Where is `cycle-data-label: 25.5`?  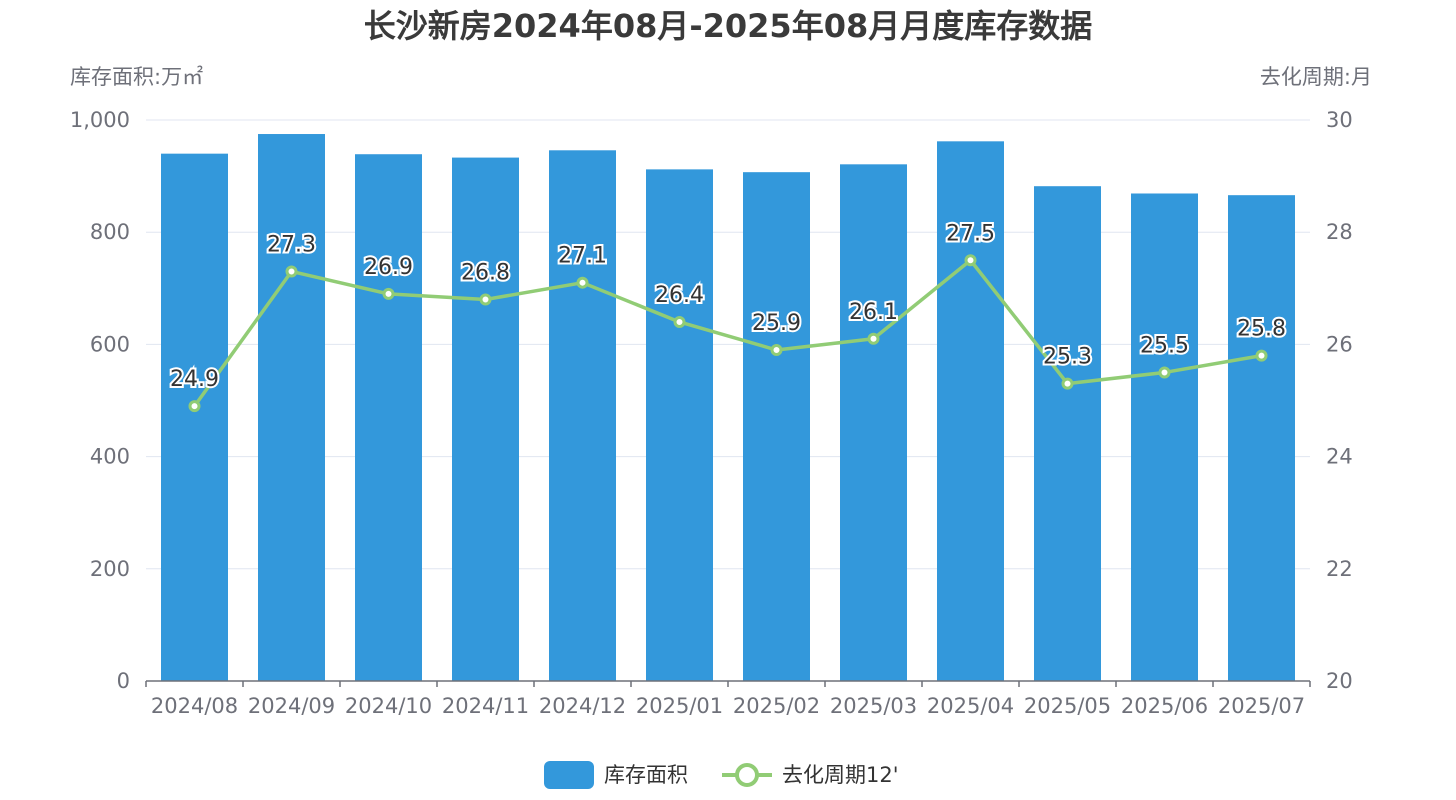 cycle-data-label: 25.5 is located at coordinates (1164, 345).